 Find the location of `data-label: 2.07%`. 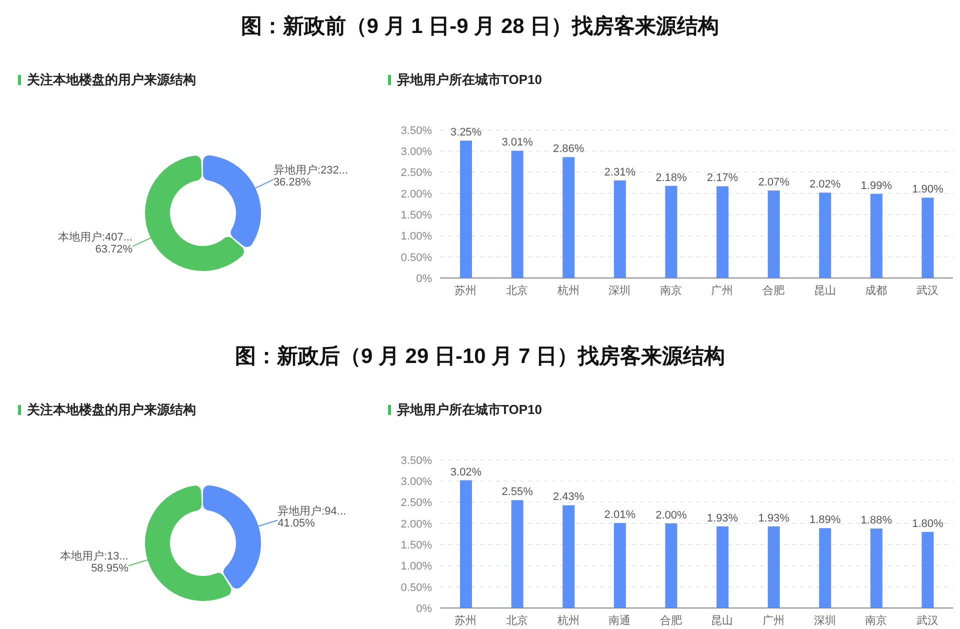

data-label: 2.07% is located at coordinates (774, 182).